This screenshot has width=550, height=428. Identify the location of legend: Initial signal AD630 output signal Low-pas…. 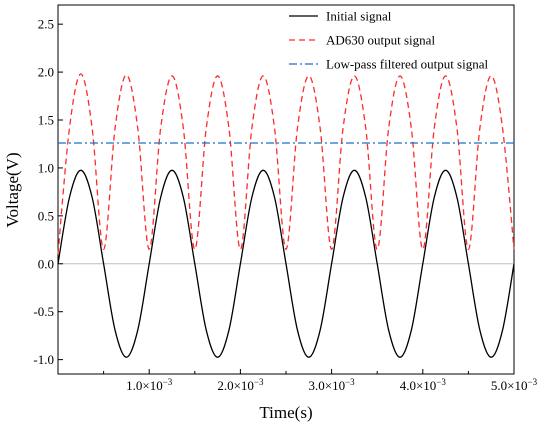
(388, 40).